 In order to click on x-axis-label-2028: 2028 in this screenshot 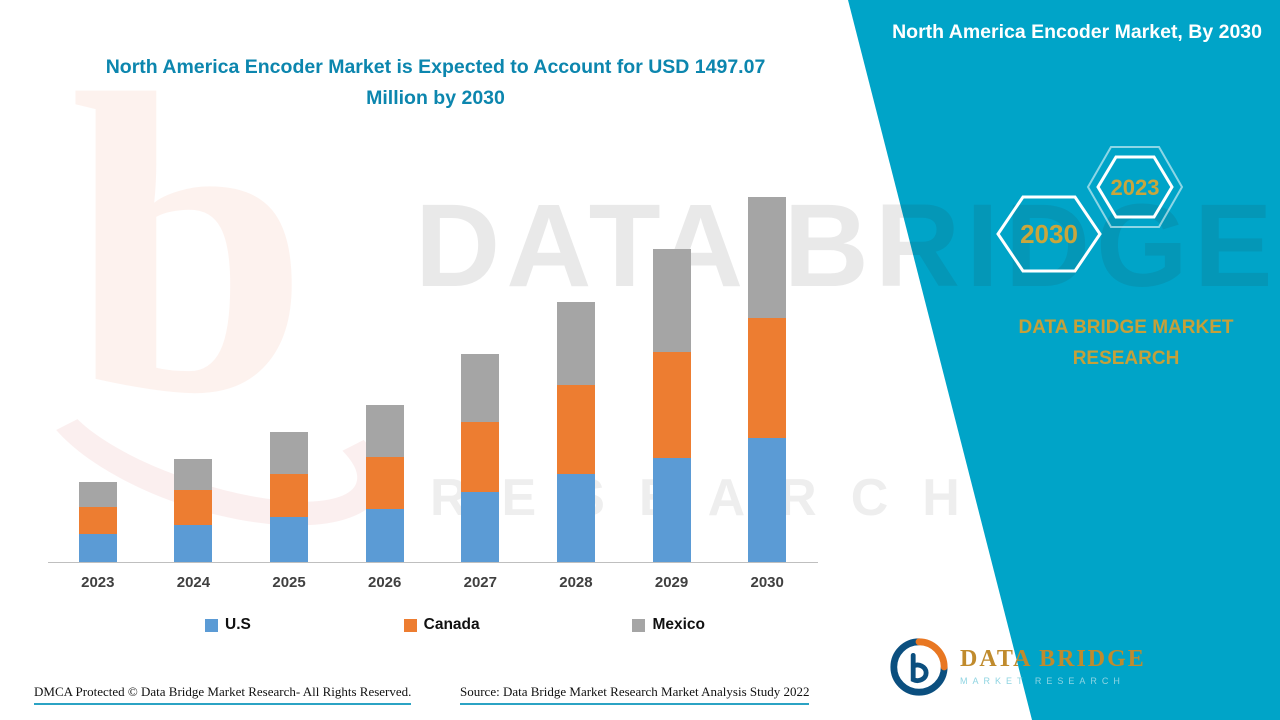, I will do `click(576, 582)`.